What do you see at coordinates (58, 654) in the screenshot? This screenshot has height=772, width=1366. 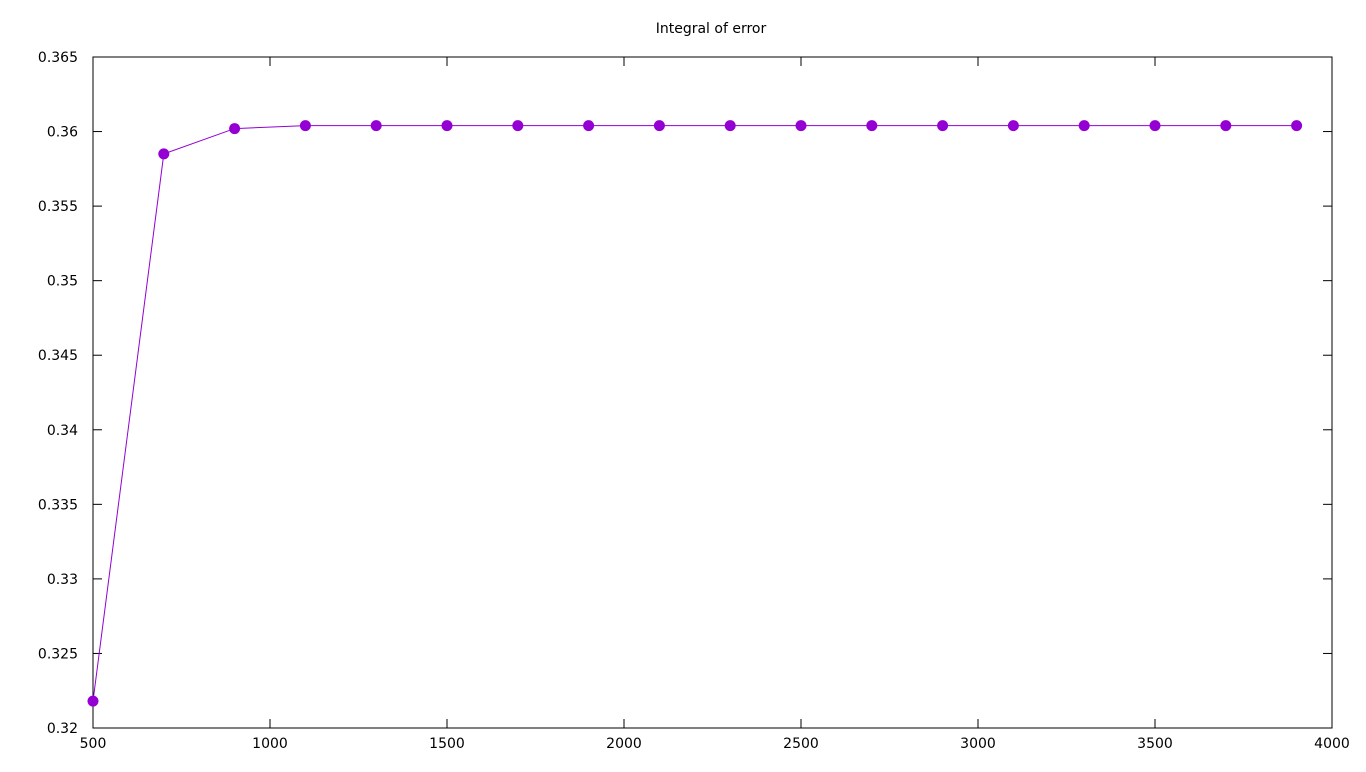 I see `y-tick-label: 0.325` at bounding box center [58, 654].